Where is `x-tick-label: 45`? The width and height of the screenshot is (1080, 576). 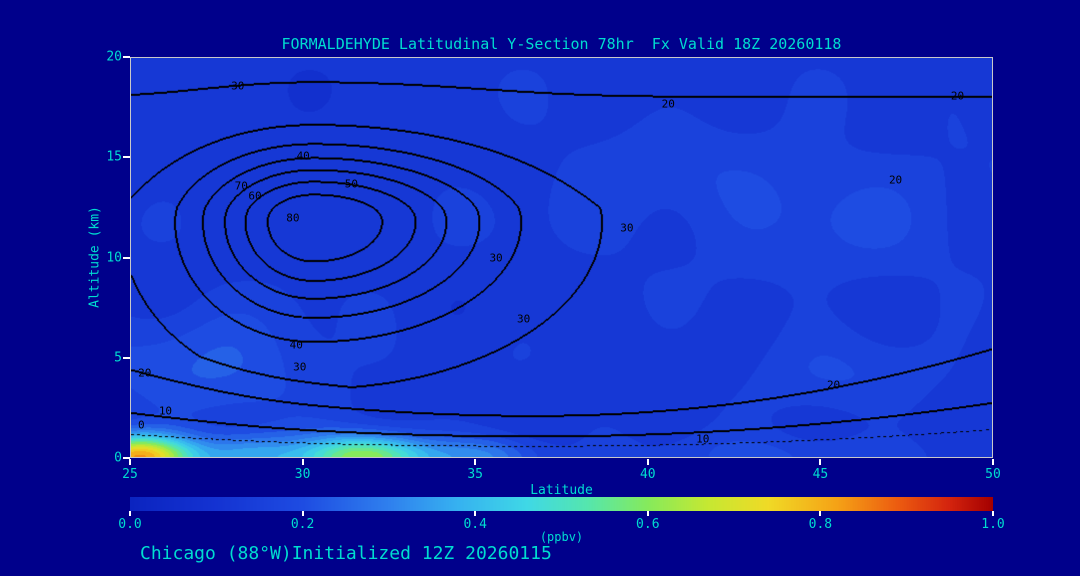 x-tick-label: 45 is located at coordinates (820, 474).